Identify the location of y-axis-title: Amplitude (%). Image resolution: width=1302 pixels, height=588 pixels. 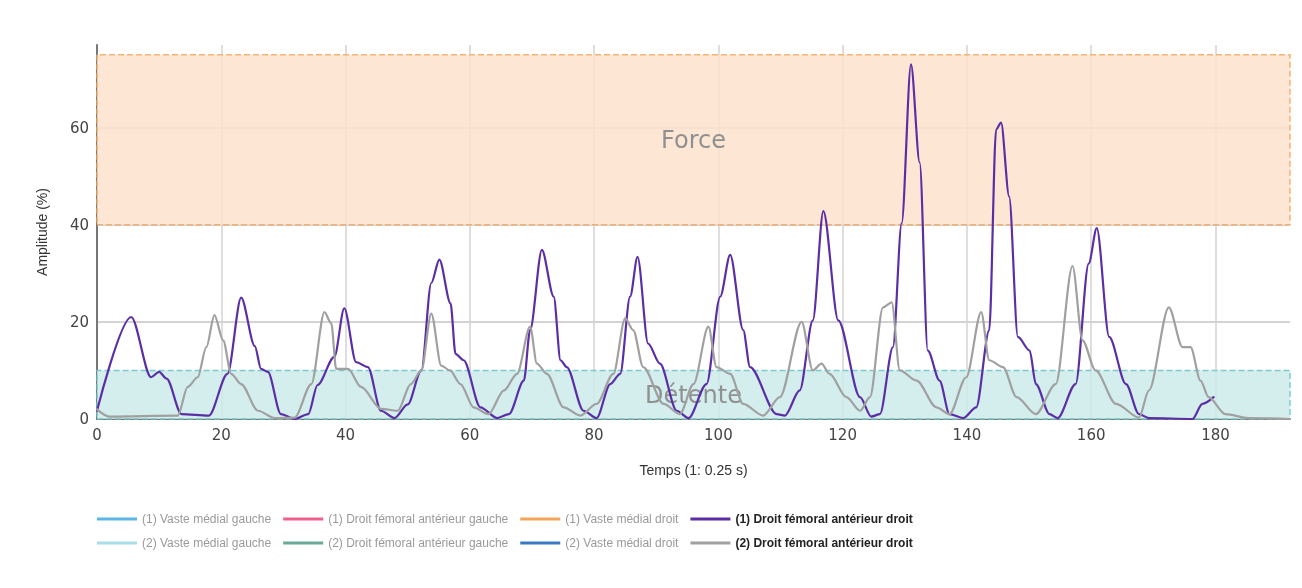
(42, 232).